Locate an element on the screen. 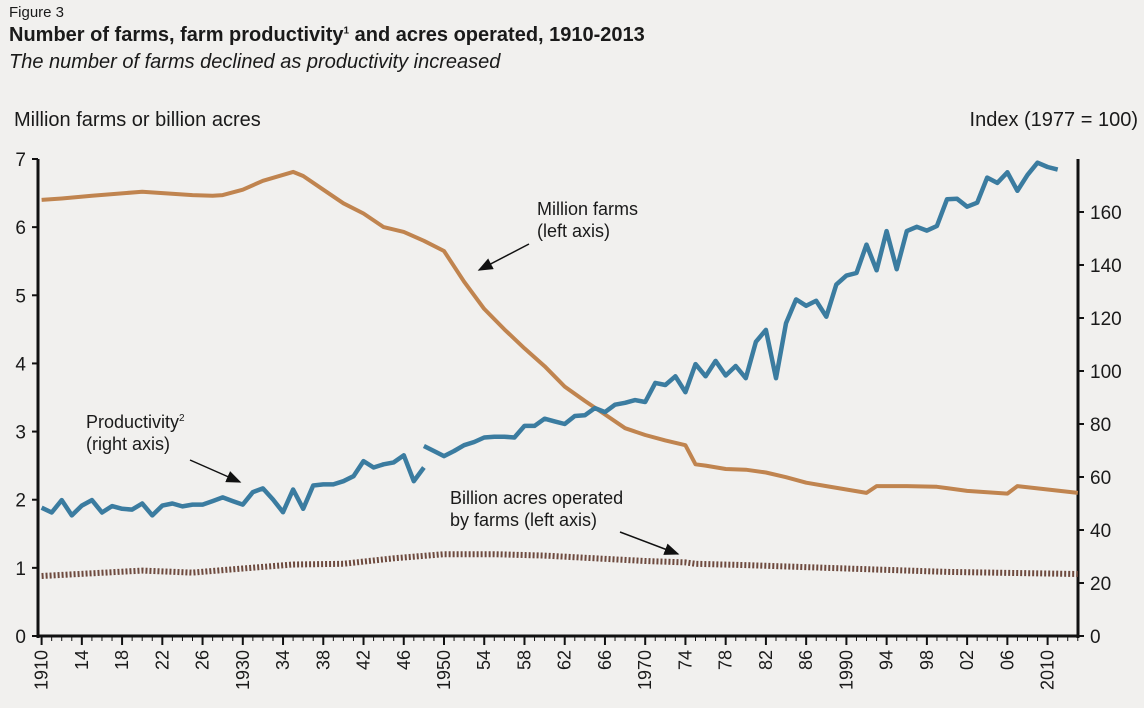 The width and height of the screenshot is (1144, 708). figure-label: Figure 3 is located at coordinates (37, 12).